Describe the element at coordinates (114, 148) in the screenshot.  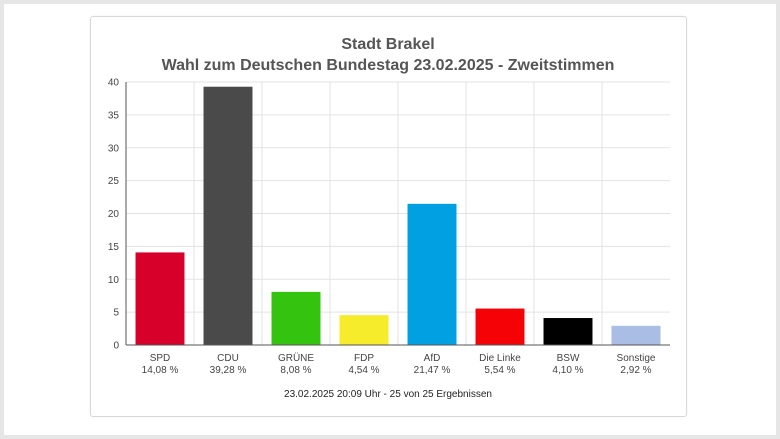
I see `y-tick-label: 30` at that location.